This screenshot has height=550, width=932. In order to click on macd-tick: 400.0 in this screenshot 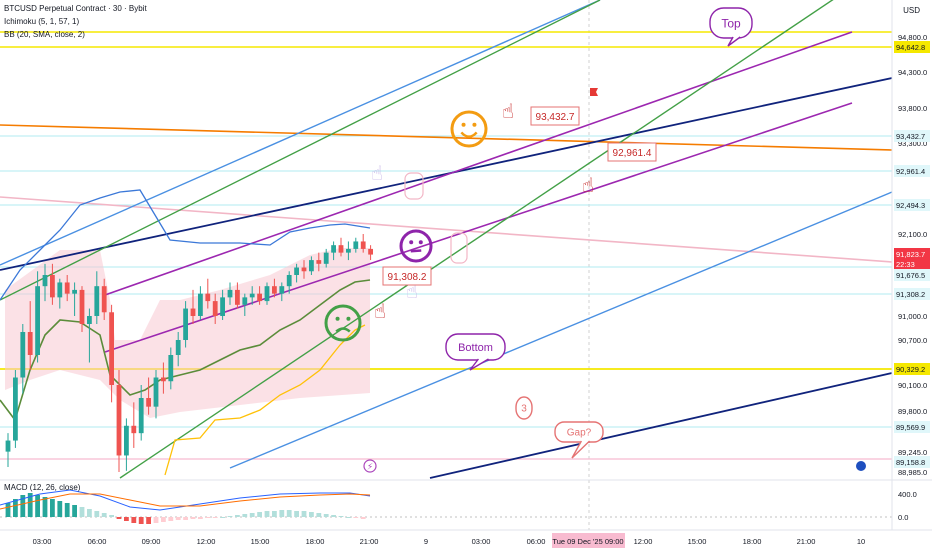, I will do `click(907, 494)`.